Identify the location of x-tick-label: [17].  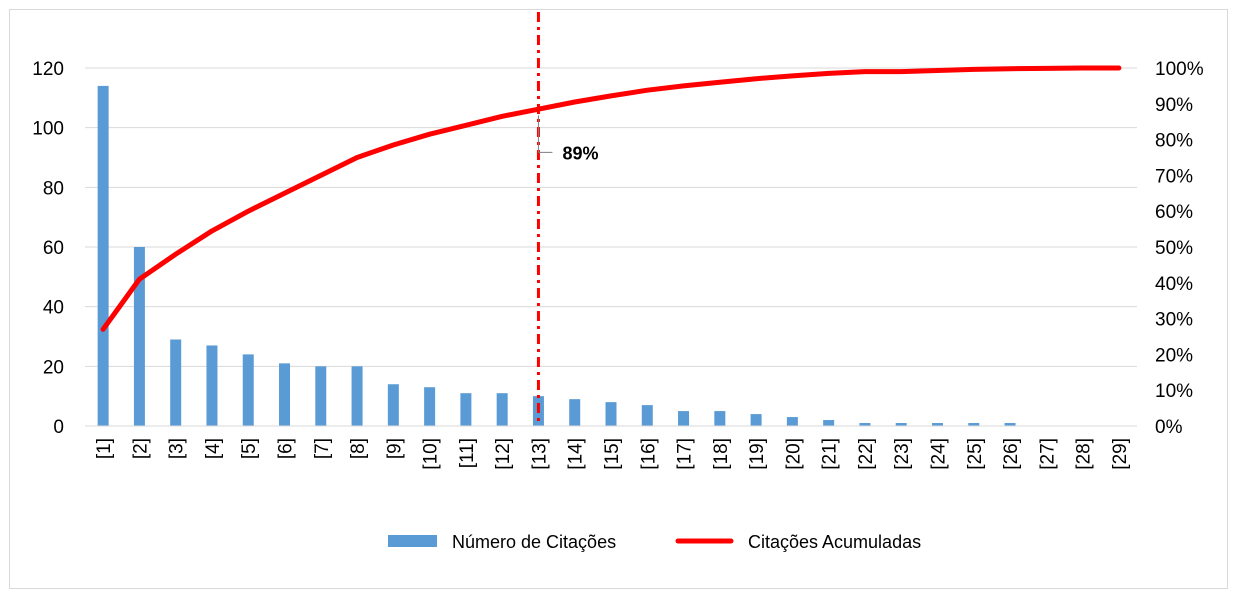
(685, 454).